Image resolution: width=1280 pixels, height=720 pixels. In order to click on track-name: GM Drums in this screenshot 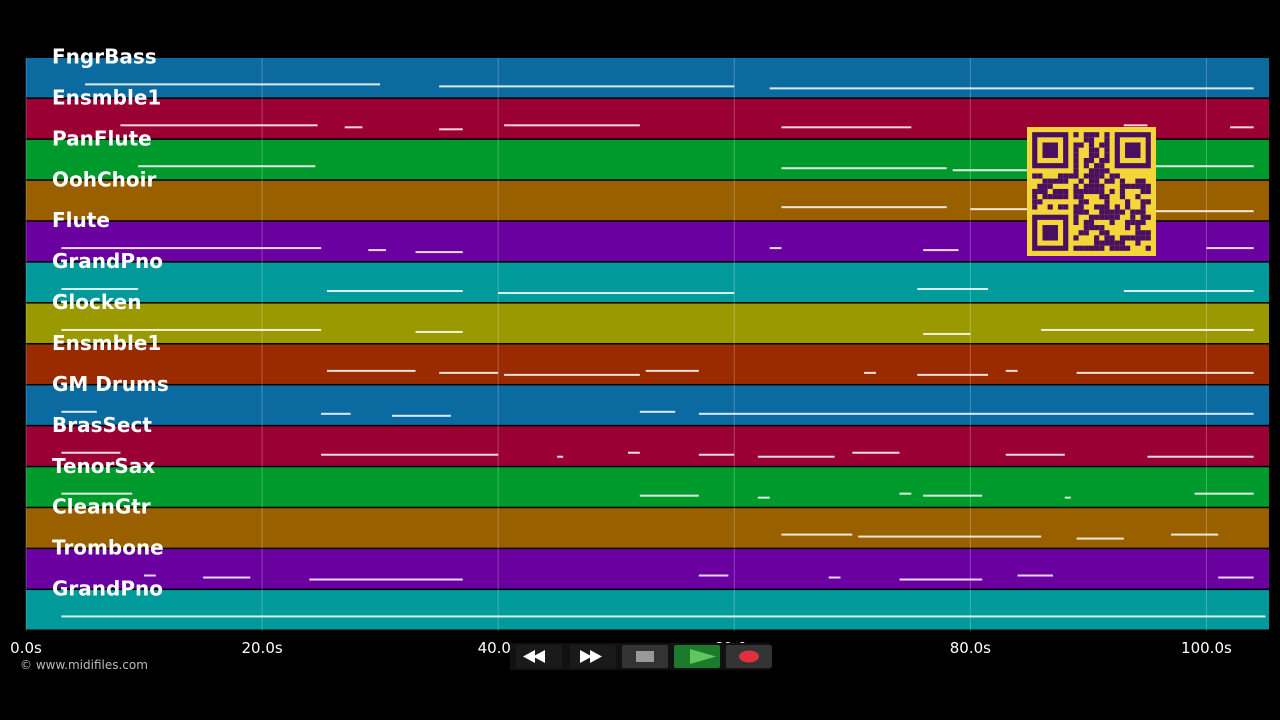, I will do `click(110, 384)`.